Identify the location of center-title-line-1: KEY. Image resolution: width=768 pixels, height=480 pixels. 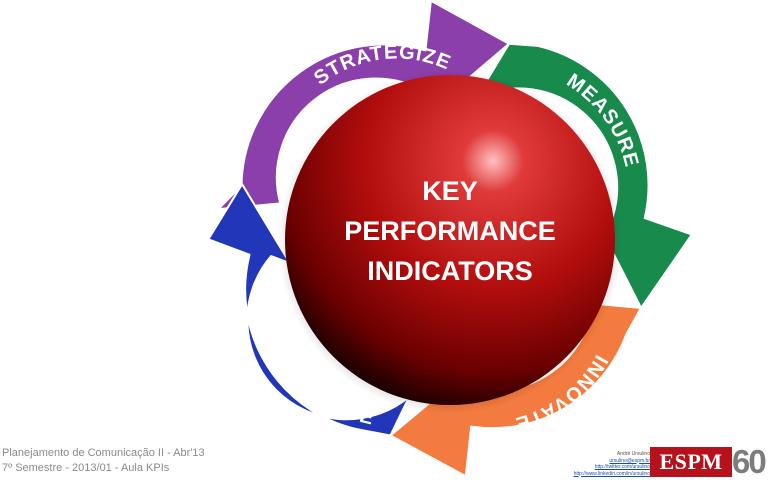
(450, 191).